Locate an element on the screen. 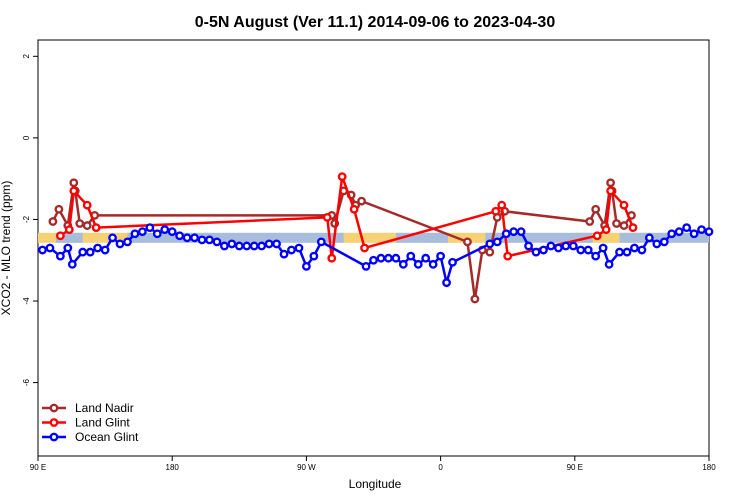  x-tick-label-4: 90 E is located at coordinates (575, 467).